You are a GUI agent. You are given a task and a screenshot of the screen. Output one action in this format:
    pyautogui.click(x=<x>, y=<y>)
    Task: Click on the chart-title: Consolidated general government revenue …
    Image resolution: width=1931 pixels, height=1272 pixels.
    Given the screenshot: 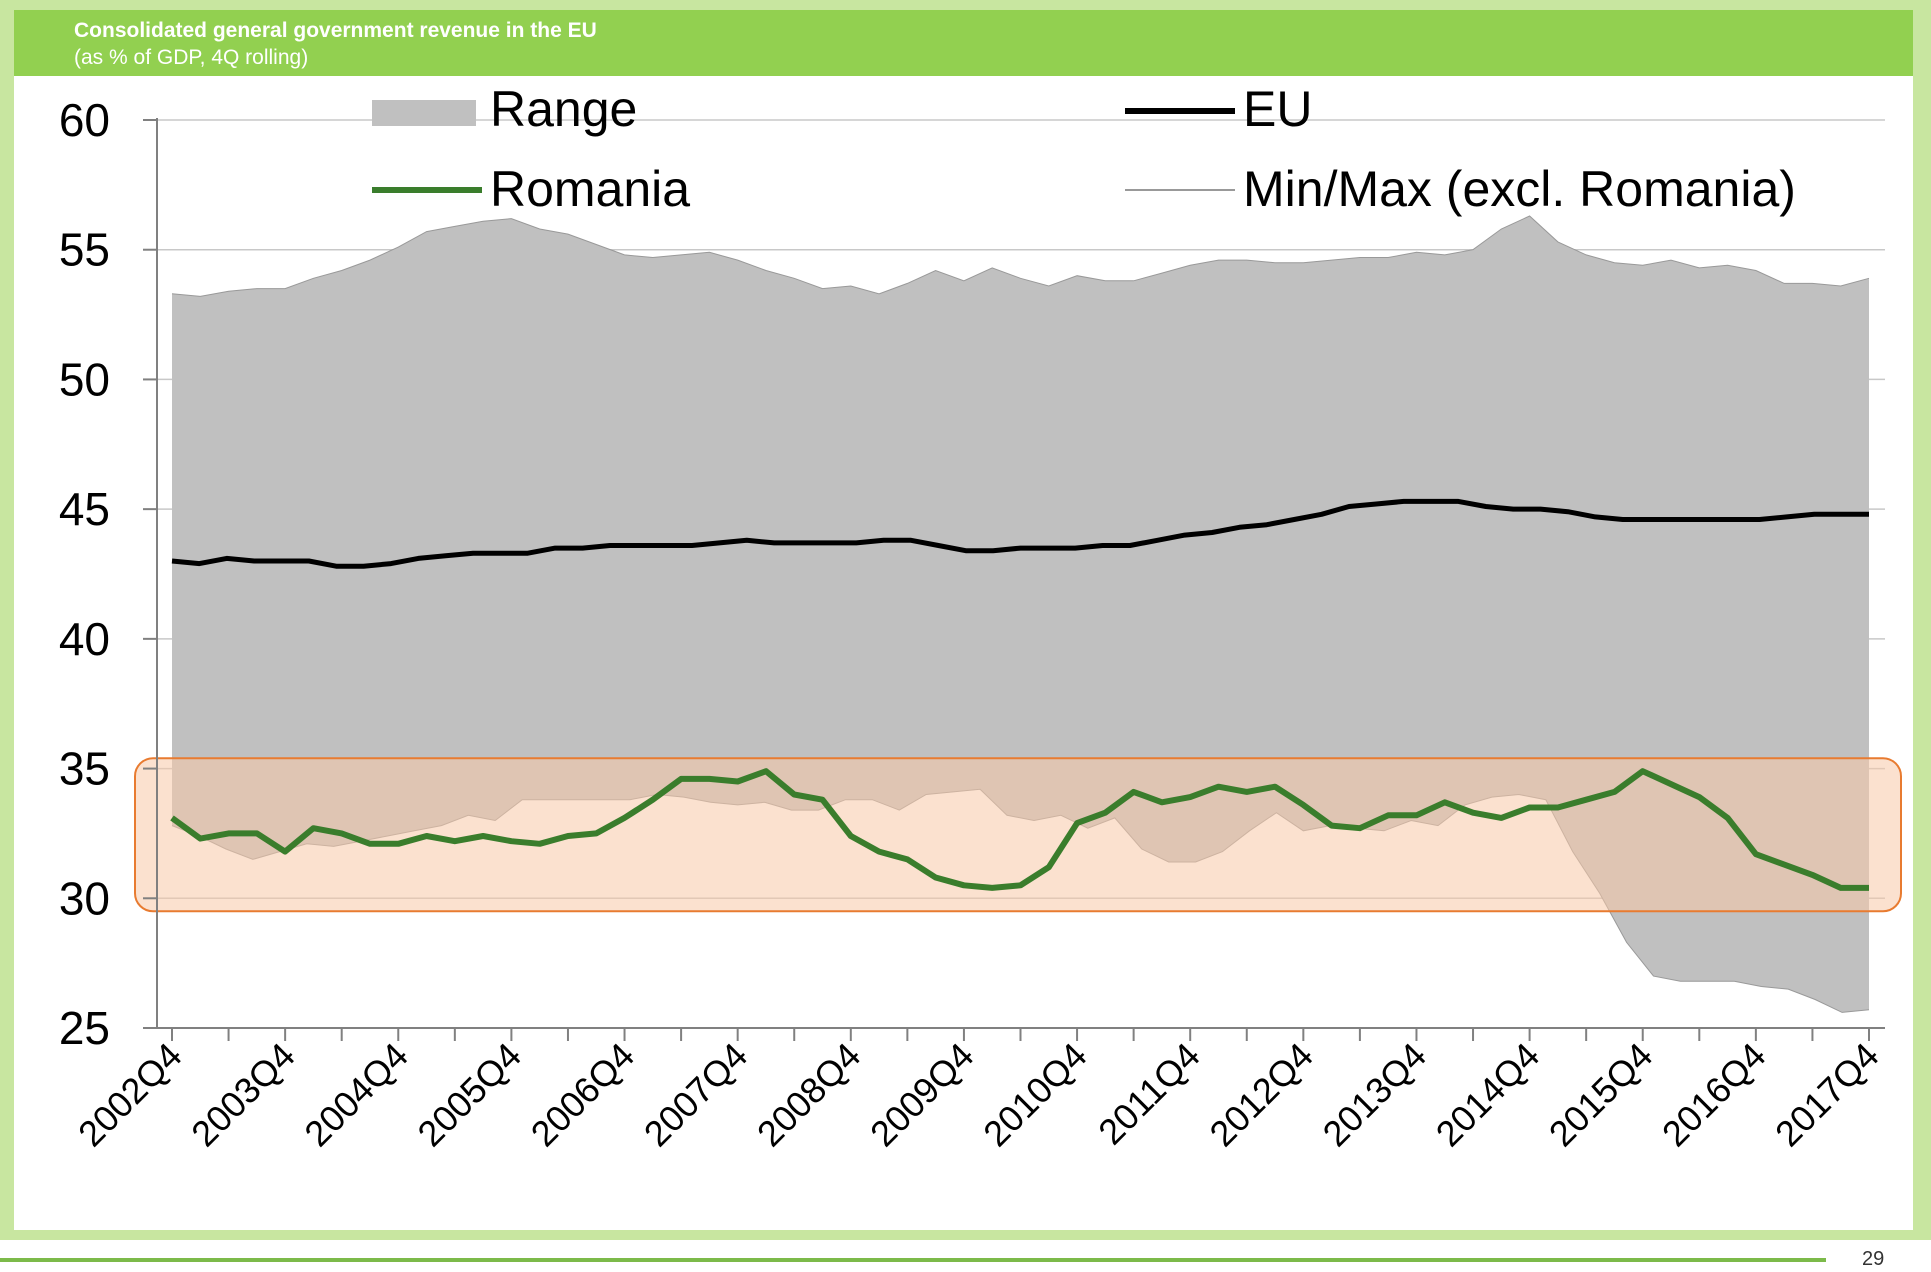 What is the action you would take?
    pyautogui.click(x=335, y=30)
    